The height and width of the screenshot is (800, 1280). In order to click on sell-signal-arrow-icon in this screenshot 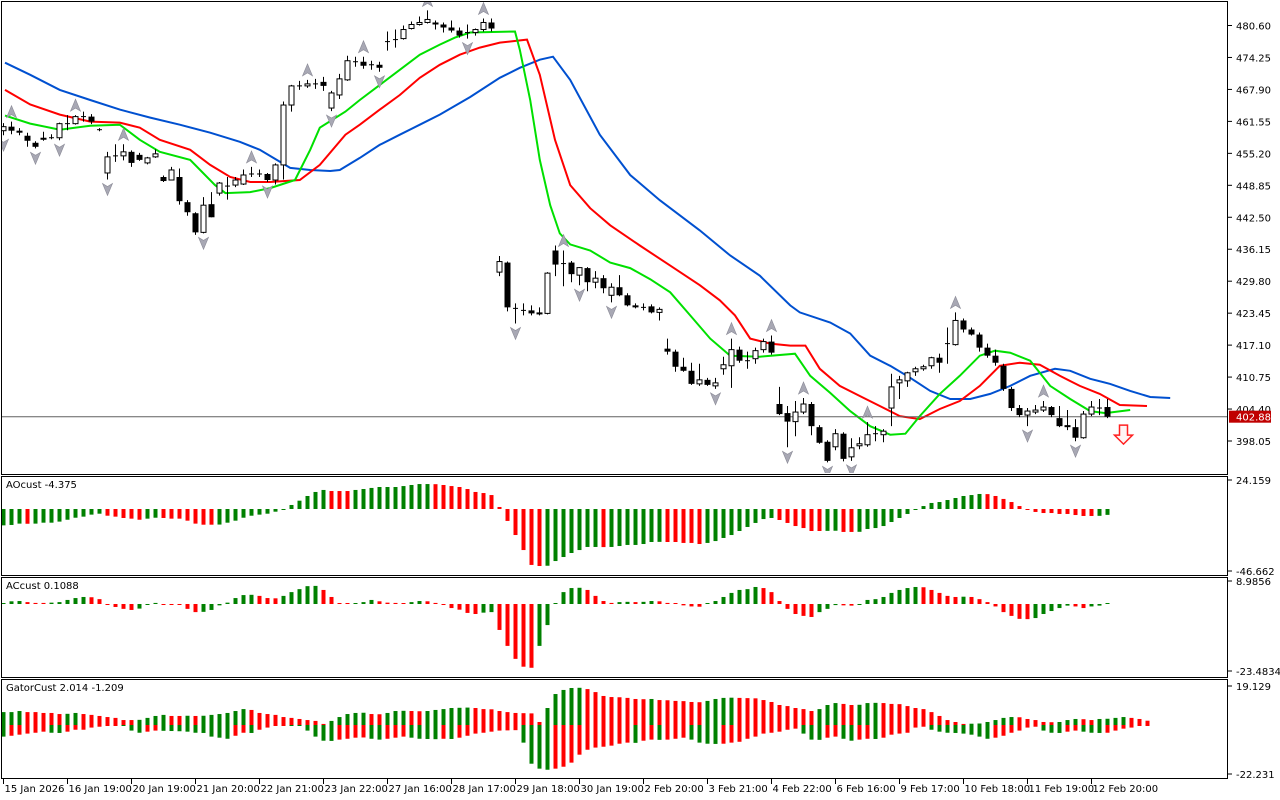, I will do `click(1123, 435)`.